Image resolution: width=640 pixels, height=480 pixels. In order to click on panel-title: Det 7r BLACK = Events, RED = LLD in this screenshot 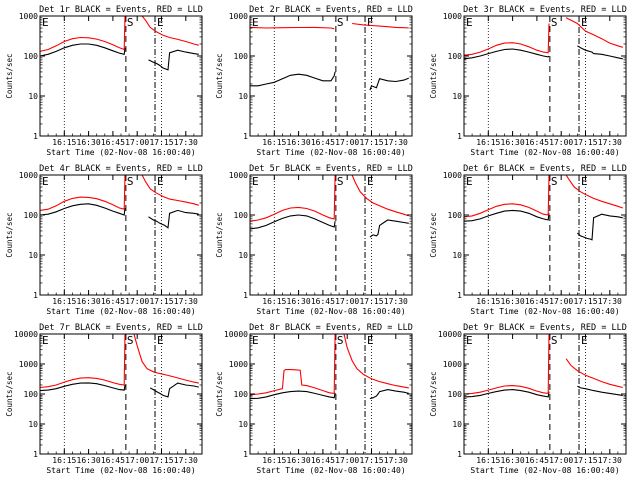, I will do `click(121, 328)`.